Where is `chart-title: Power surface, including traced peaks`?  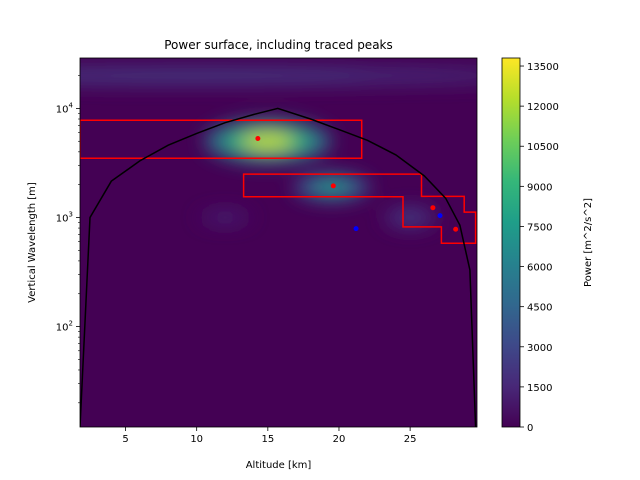 chart-title: Power surface, including traced peaks is located at coordinates (278, 45).